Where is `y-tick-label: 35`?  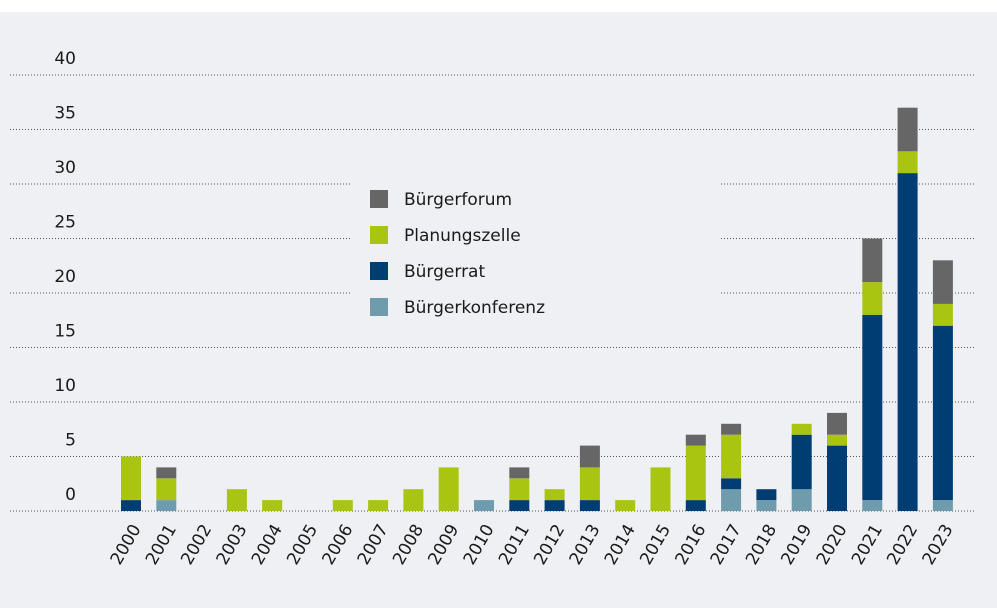 y-tick-label: 35 is located at coordinates (65, 114).